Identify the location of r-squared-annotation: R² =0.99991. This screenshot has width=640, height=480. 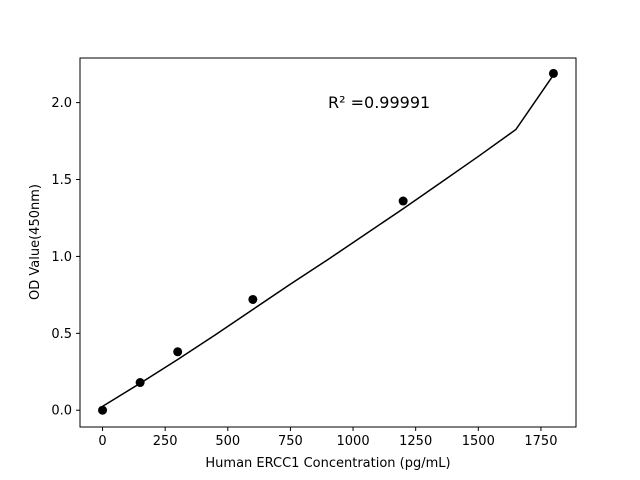
(379, 102).